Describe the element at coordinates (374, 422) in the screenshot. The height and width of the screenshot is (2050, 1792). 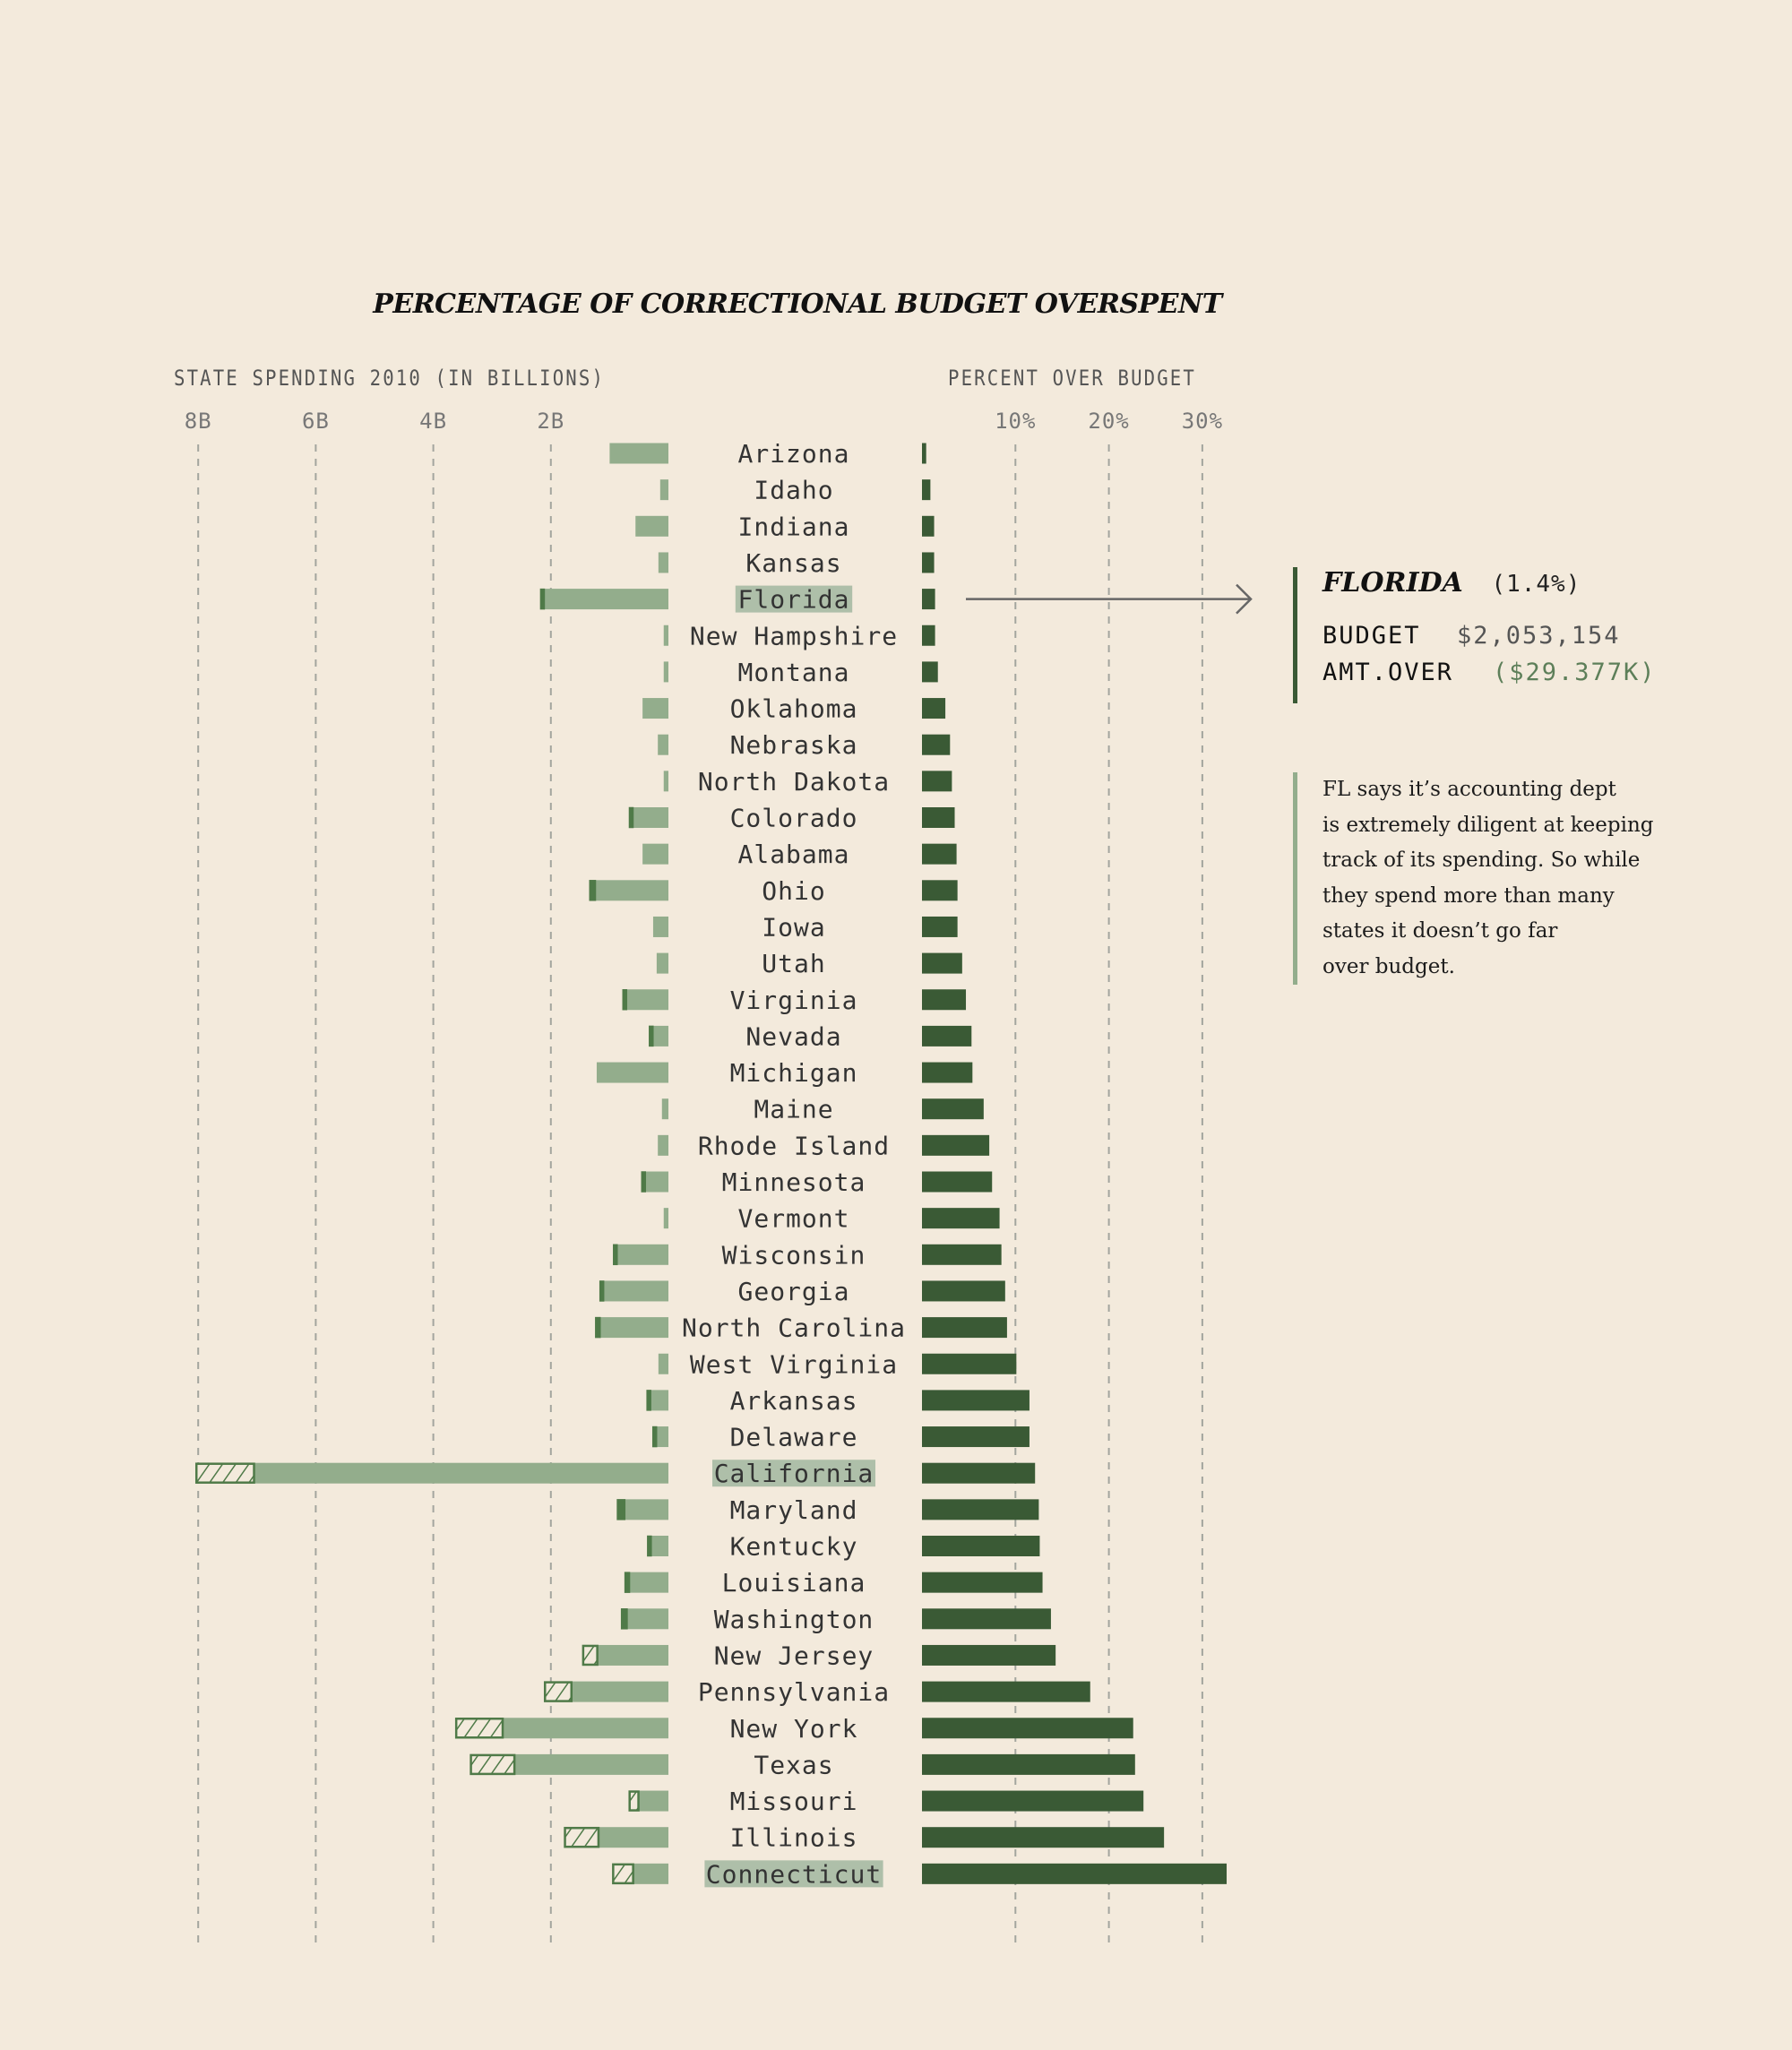
I see `left-tick-labels: 8B 6B 4B 2B` at that location.